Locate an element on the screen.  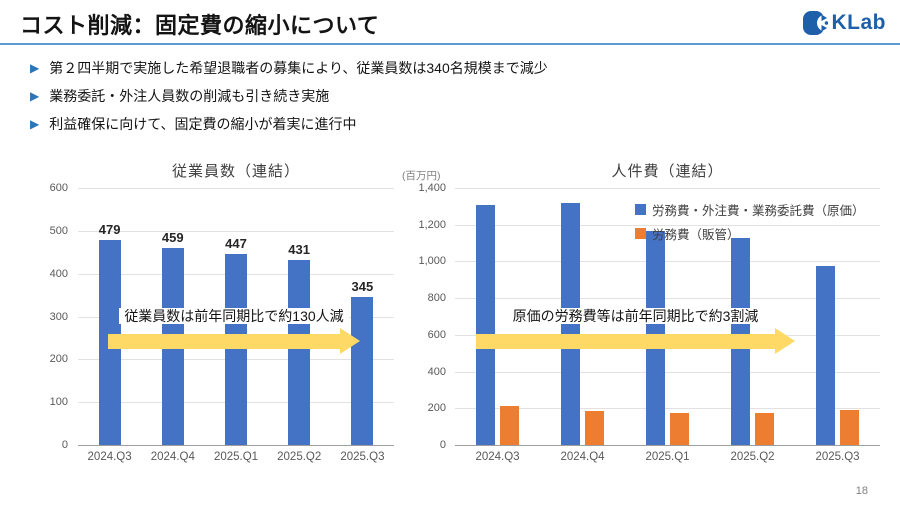
annotation: 従業員数は前年同期比で約130人減 is located at coordinates (234, 330).